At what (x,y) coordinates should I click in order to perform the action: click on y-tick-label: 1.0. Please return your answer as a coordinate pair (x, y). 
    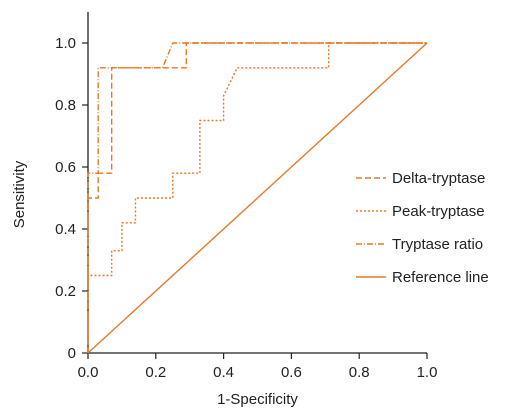
    Looking at the image, I should click on (65, 43).